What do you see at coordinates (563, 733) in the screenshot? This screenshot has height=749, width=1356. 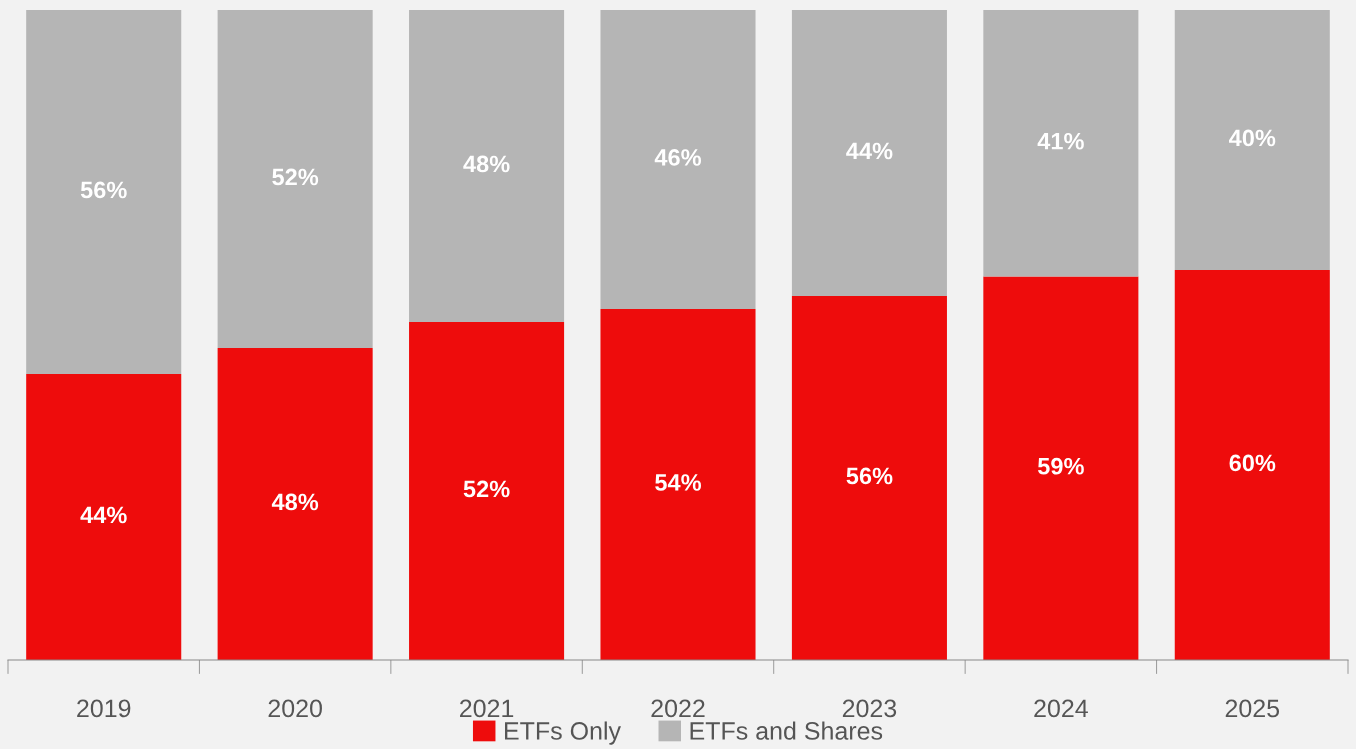 I see `legend-label: ETFs Only` at bounding box center [563, 733].